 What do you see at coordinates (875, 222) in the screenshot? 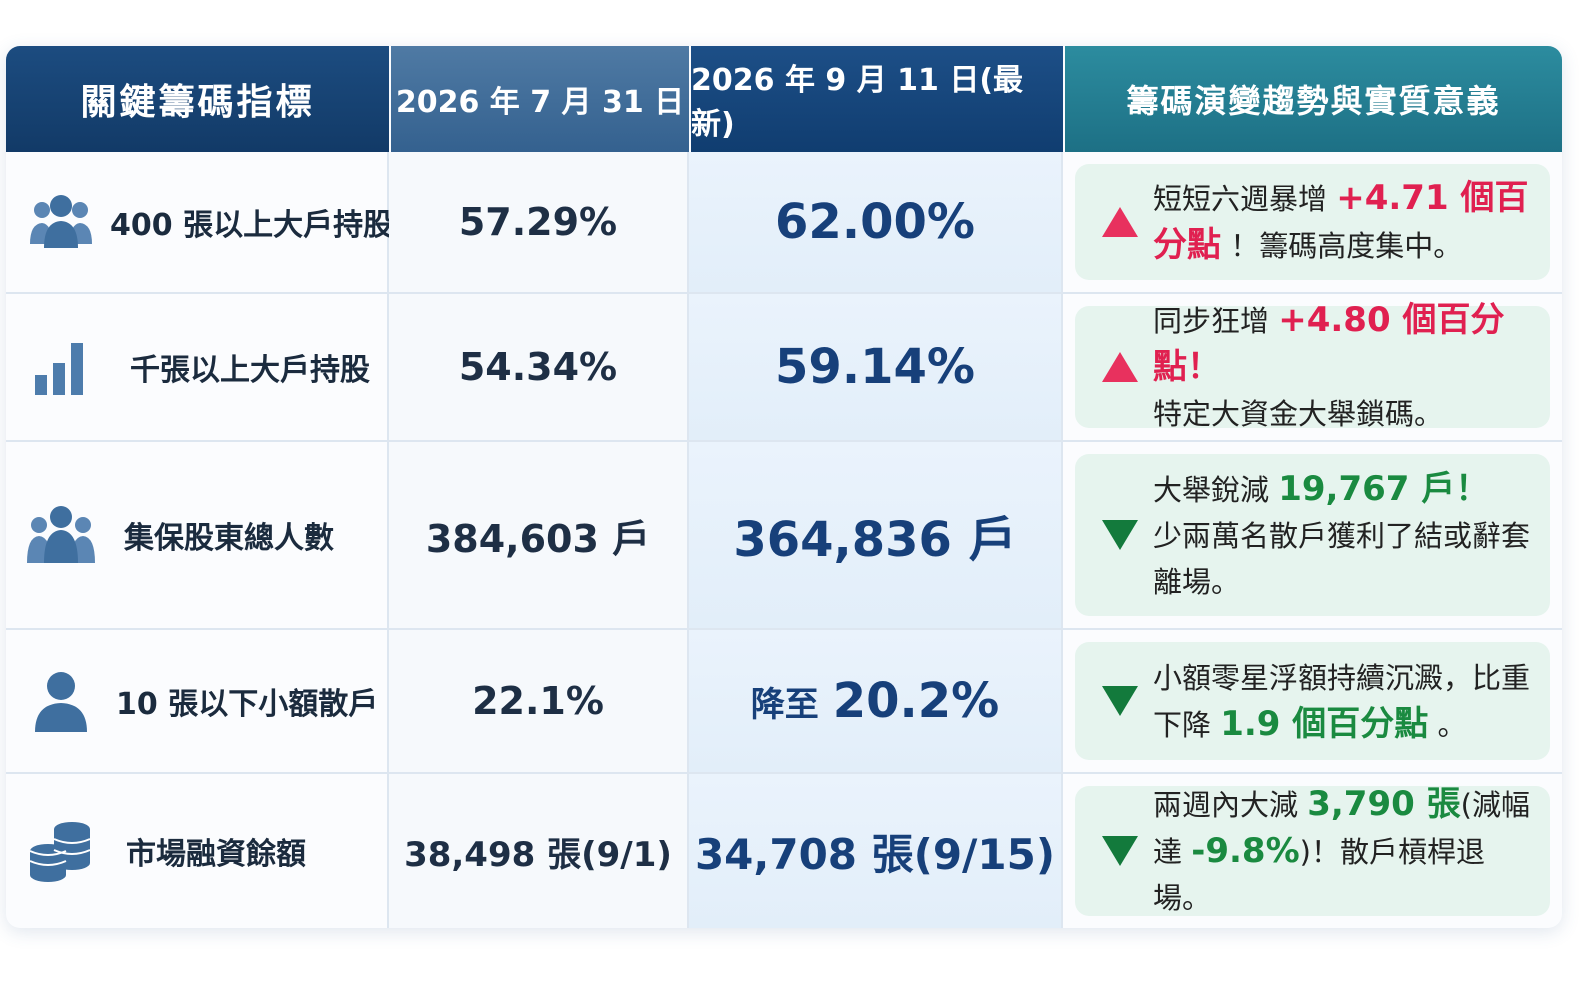
I see `value-new: 62.00%` at bounding box center [875, 222].